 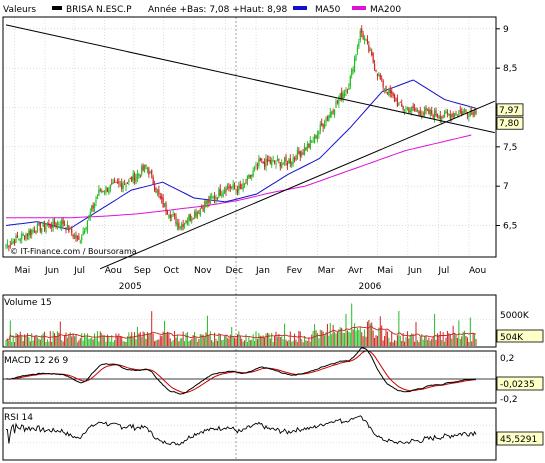 I want to click on macd-last-value-box, so click(x=520, y=383).